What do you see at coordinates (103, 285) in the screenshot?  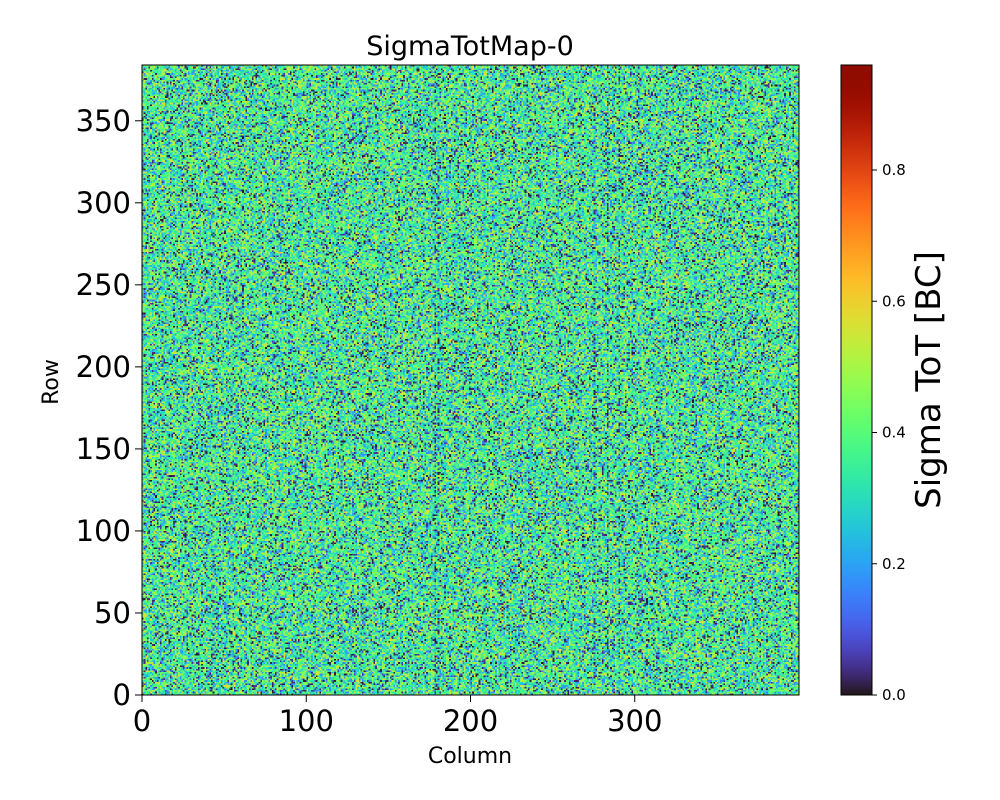 I see `y-tick-label: 250` at bounding box center [103, 285].